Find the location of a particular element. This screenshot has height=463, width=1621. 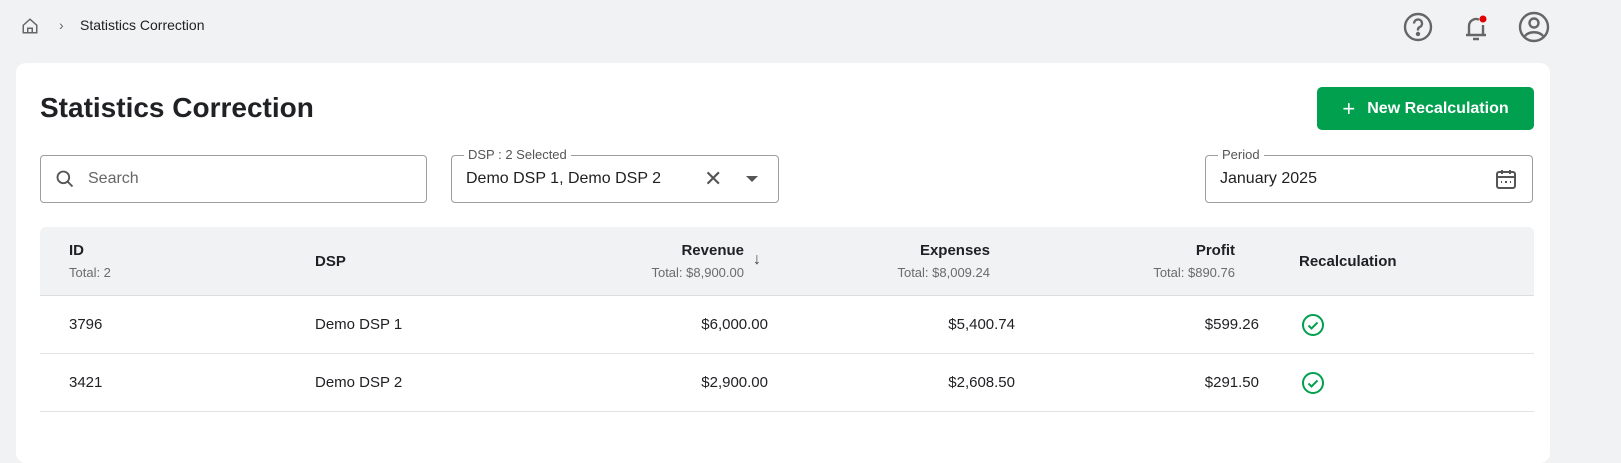

cell-id: 3421 is located at coordinates (86, 382).